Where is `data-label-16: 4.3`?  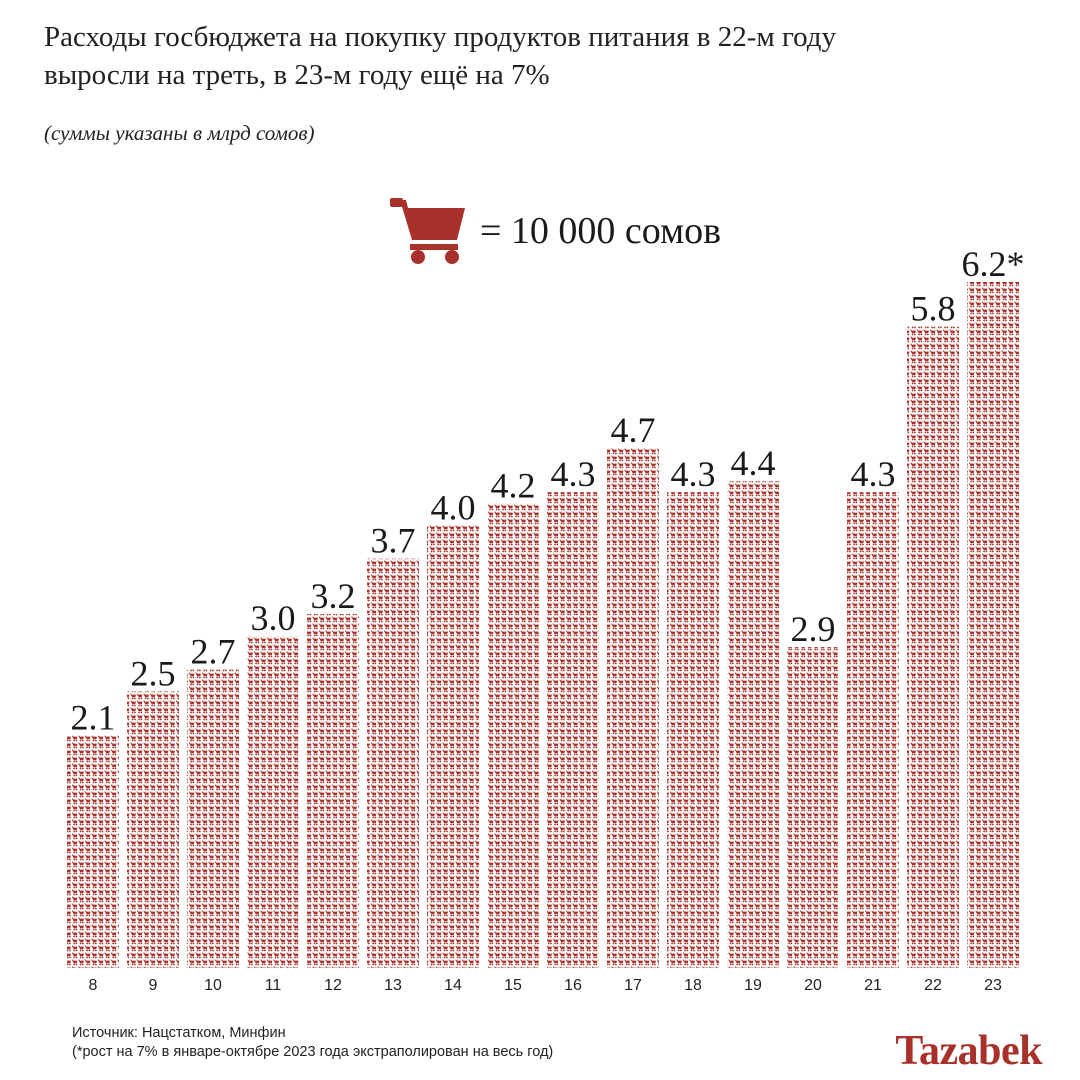 data-label-16: 4.3 is located at coordinates (573, 474).